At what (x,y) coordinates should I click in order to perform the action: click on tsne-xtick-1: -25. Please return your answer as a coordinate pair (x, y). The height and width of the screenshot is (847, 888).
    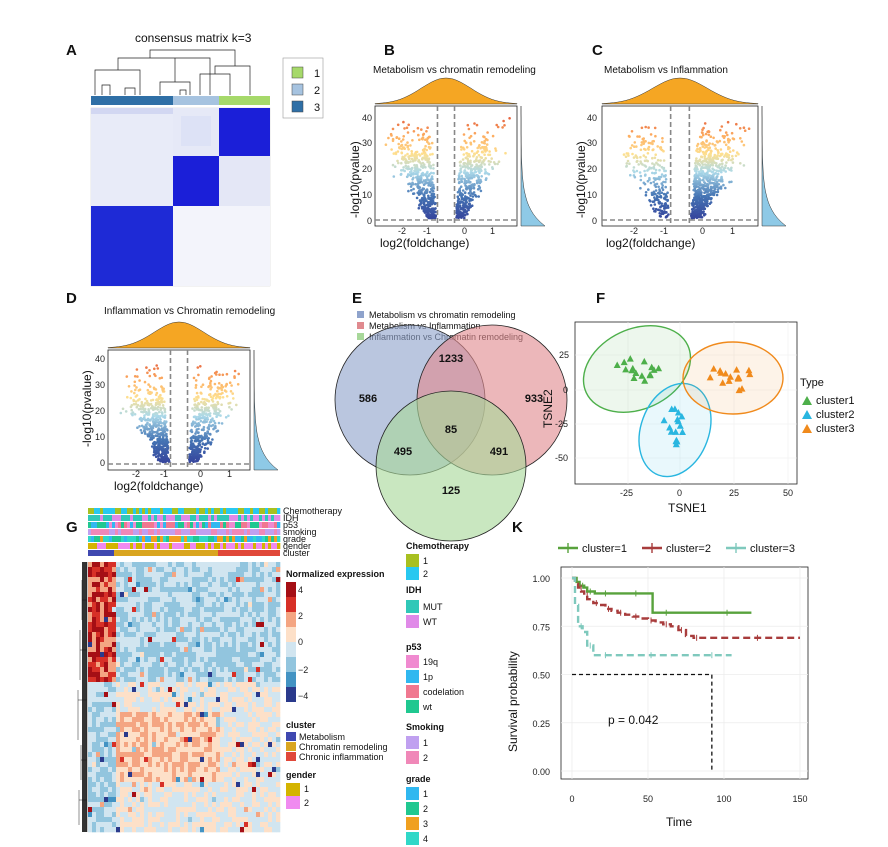
    Looking at the image, I should click on (626, 493).